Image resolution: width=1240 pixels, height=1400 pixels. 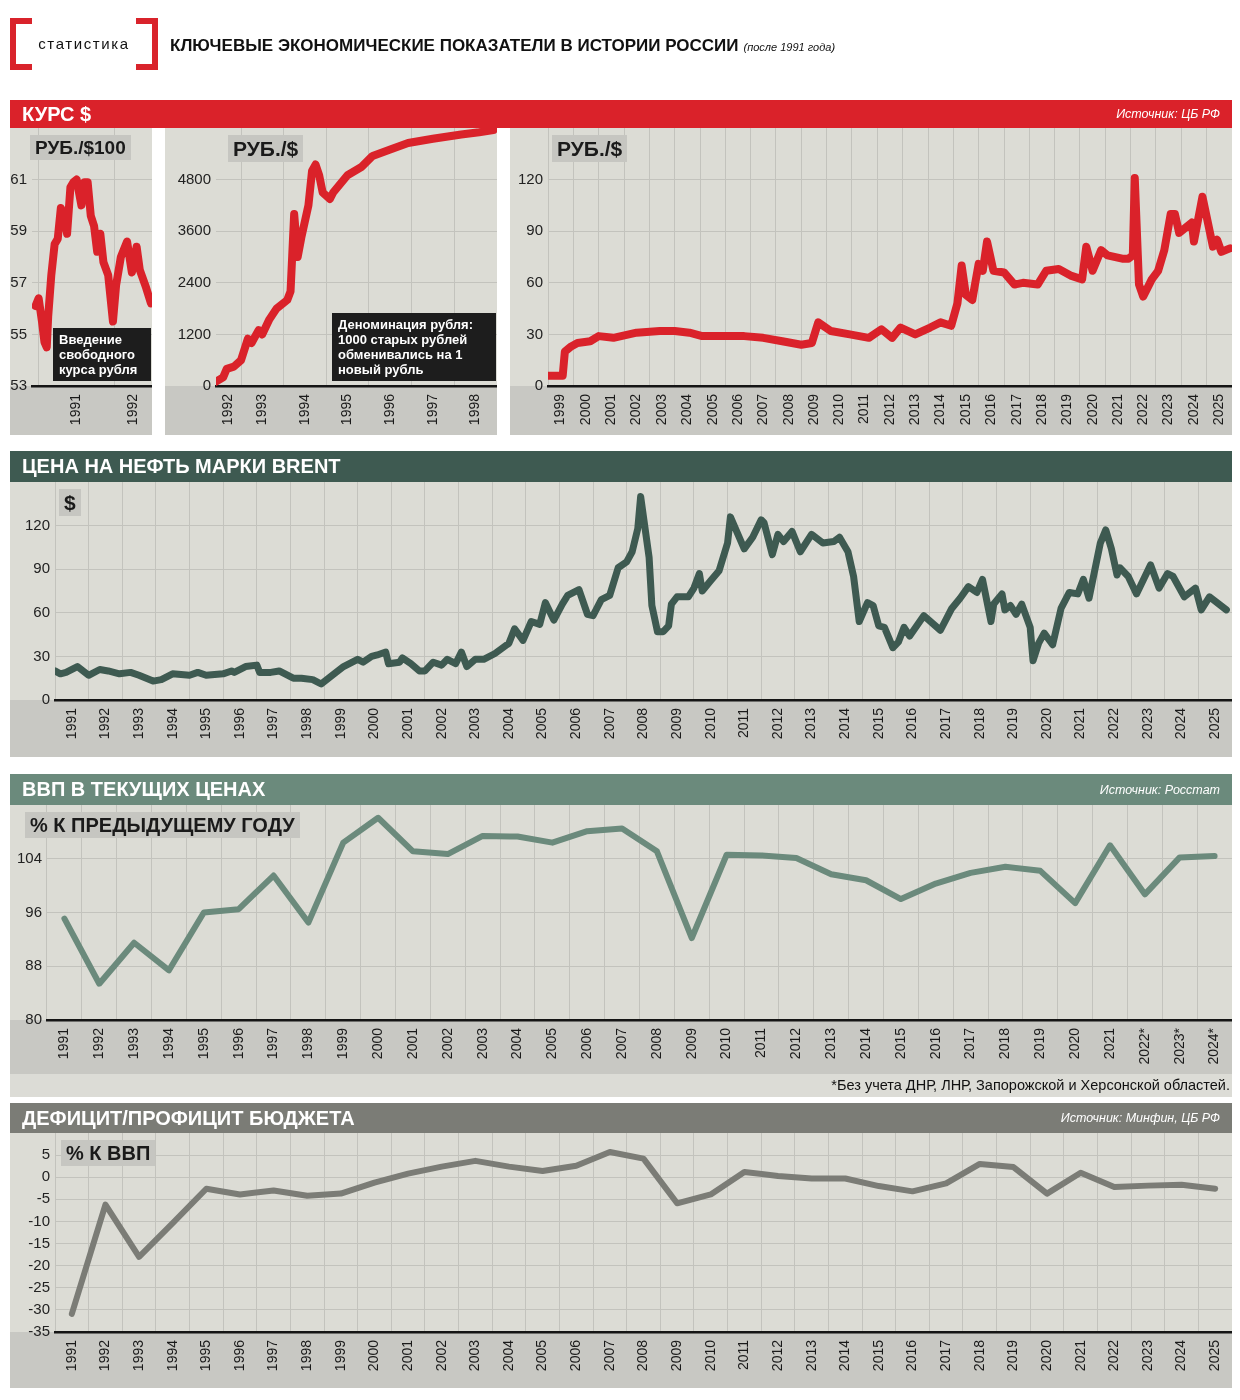 I want to click on y-tick-label: -20, so click(x=39, y=1264).